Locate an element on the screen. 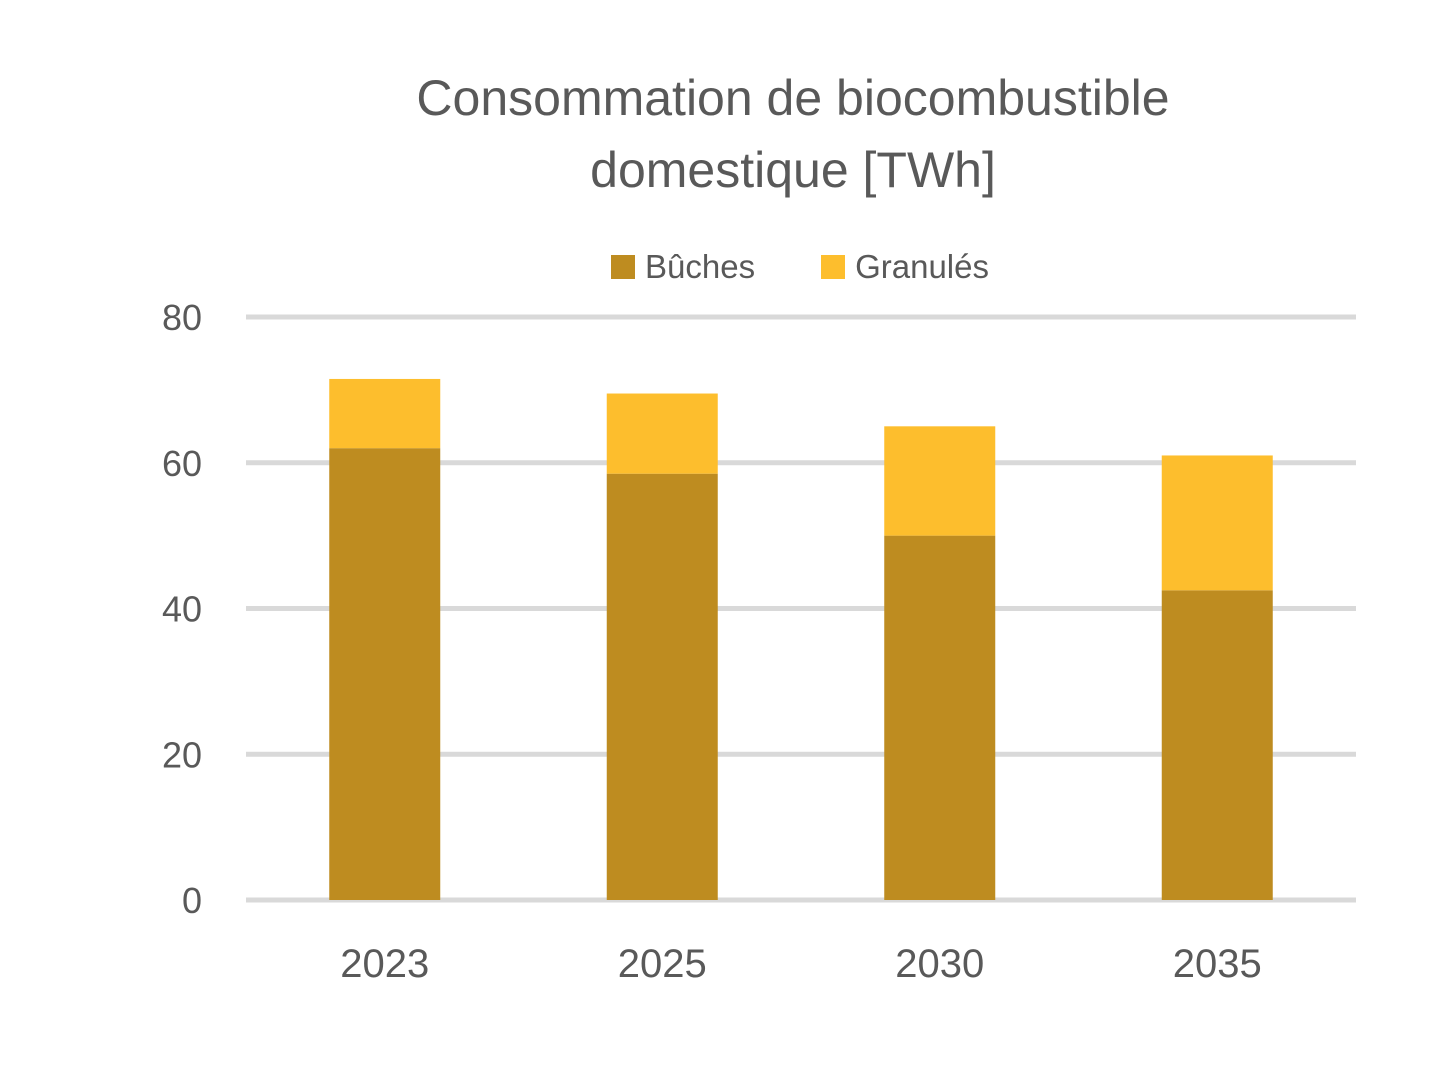 This screenshot has height=1086, width=1446. bar-granules-2023 is located at coordinates (385, 413).